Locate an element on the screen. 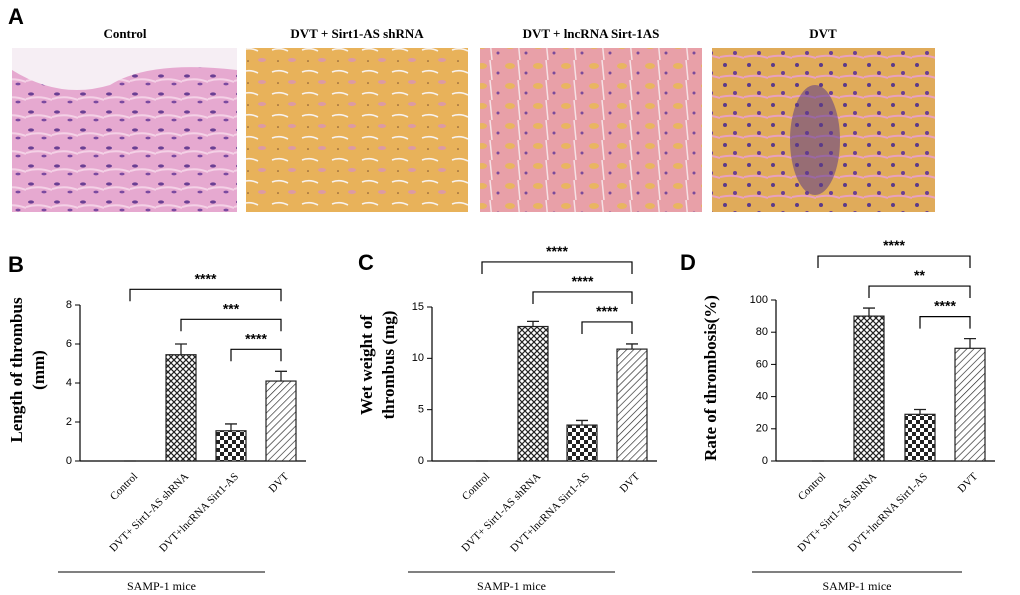  y-tick-label: 2 is located at coordinates (69, 422).